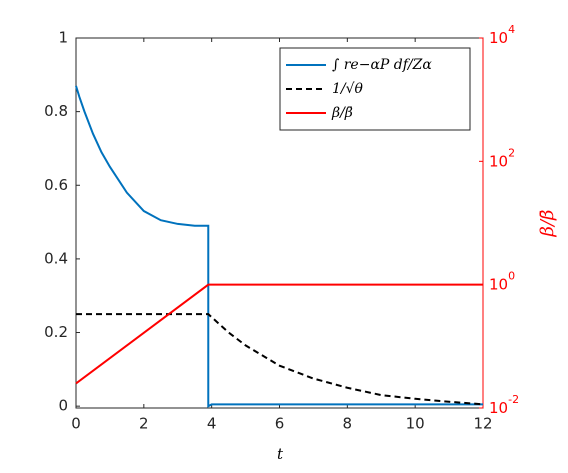 This screenshot has height=473, width=568. I want to click on y2-tick-label: 10⁴, so click(502, 35).